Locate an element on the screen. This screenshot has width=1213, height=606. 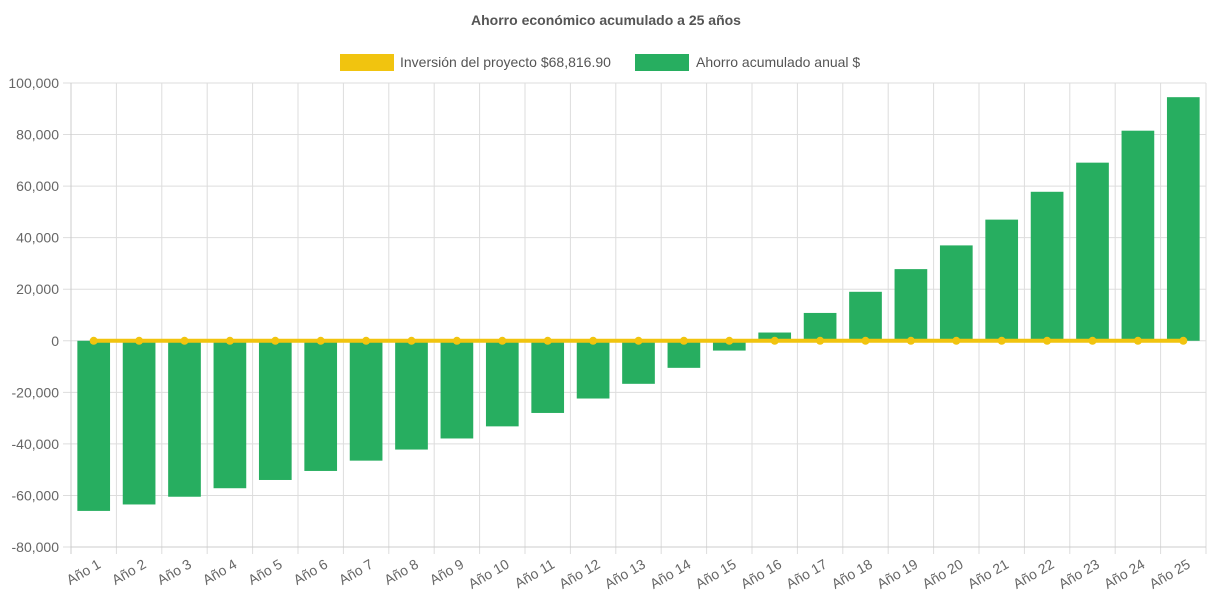
x-tick-label: Año 12 is located at coordinates (579, 574).